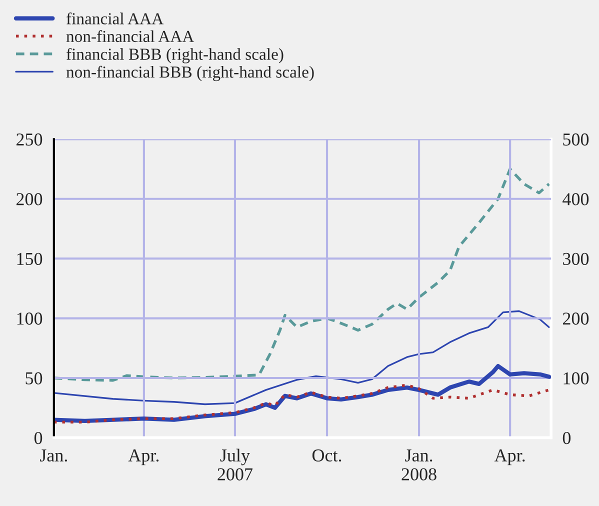 This screenshot has height=506, width=599. What do you see at coordinates (419, 465) in the screenshot?
I see `x-tick-label: Jan. 2008` at bounding box center [419, 465].